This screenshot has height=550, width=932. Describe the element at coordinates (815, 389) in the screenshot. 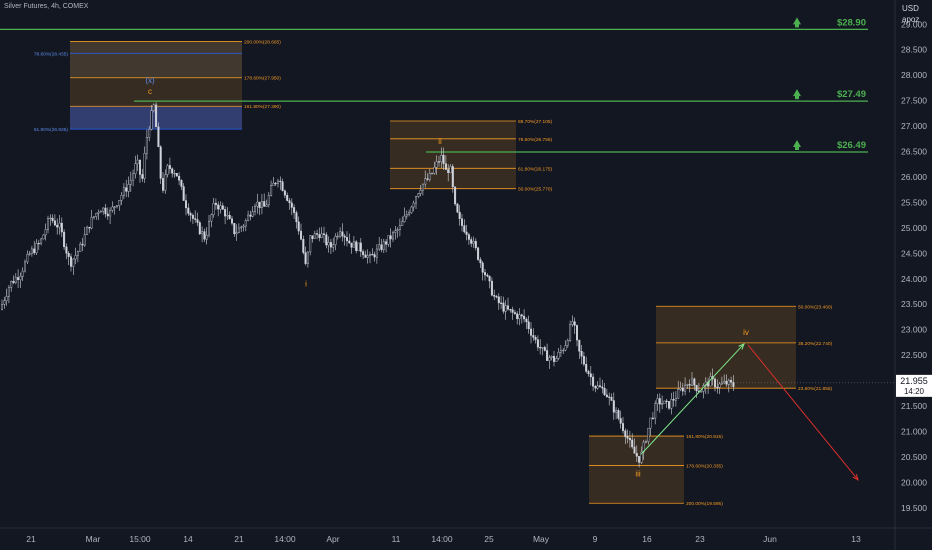

I see `fib-level-label: 23.60%(21.855)` at that location.